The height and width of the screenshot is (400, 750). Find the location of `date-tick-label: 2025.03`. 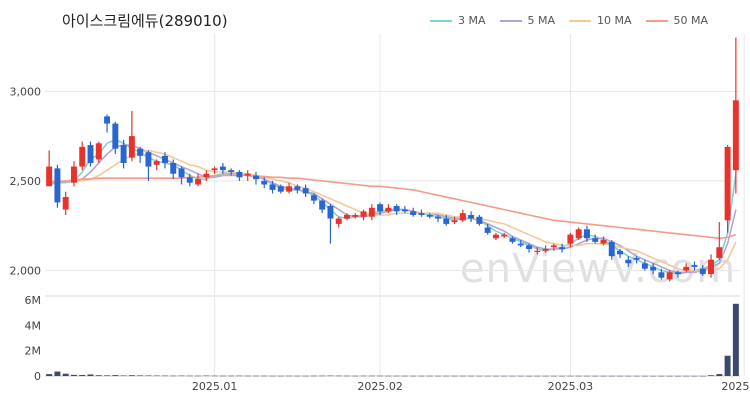

date-tick-label: 2025.03 is located at coordinates (571, 386).